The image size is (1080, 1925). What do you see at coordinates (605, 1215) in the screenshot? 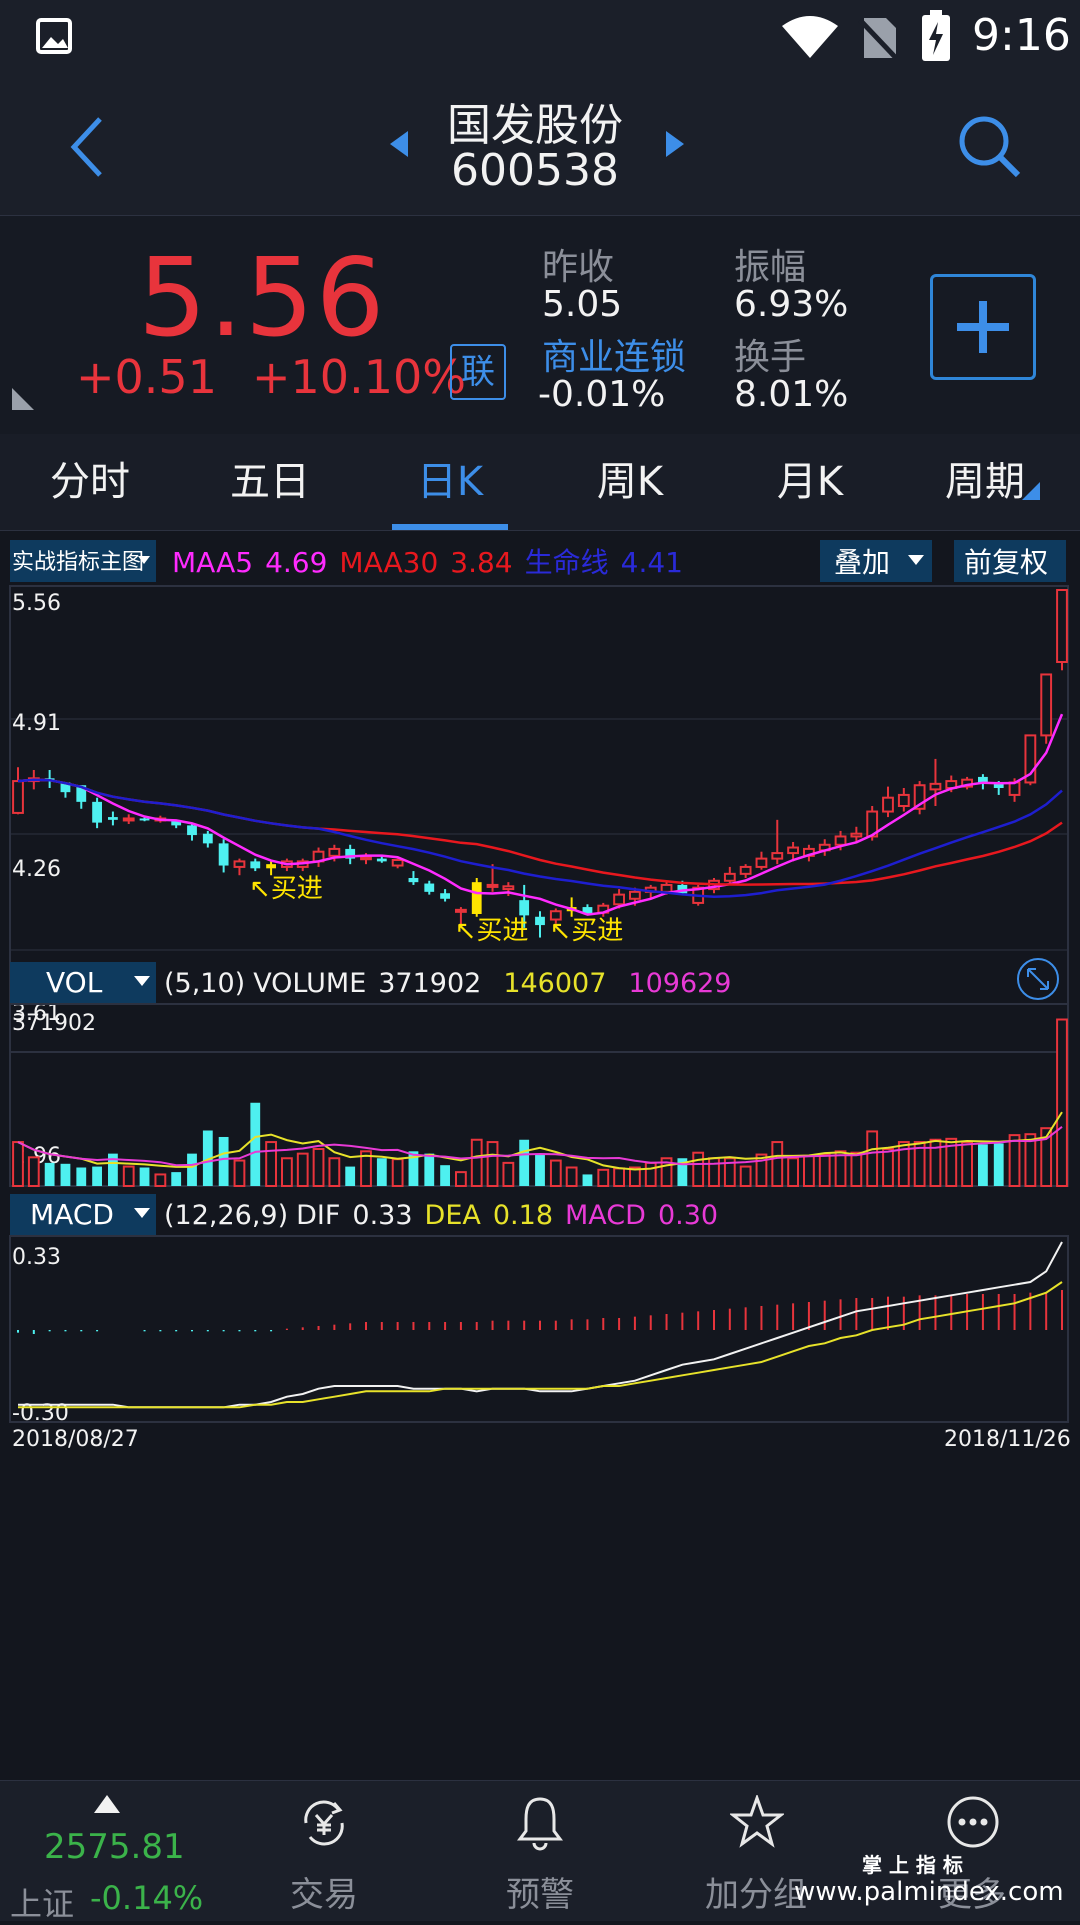
I see `macd-label: MACD` at bounding box center [605, 1215].